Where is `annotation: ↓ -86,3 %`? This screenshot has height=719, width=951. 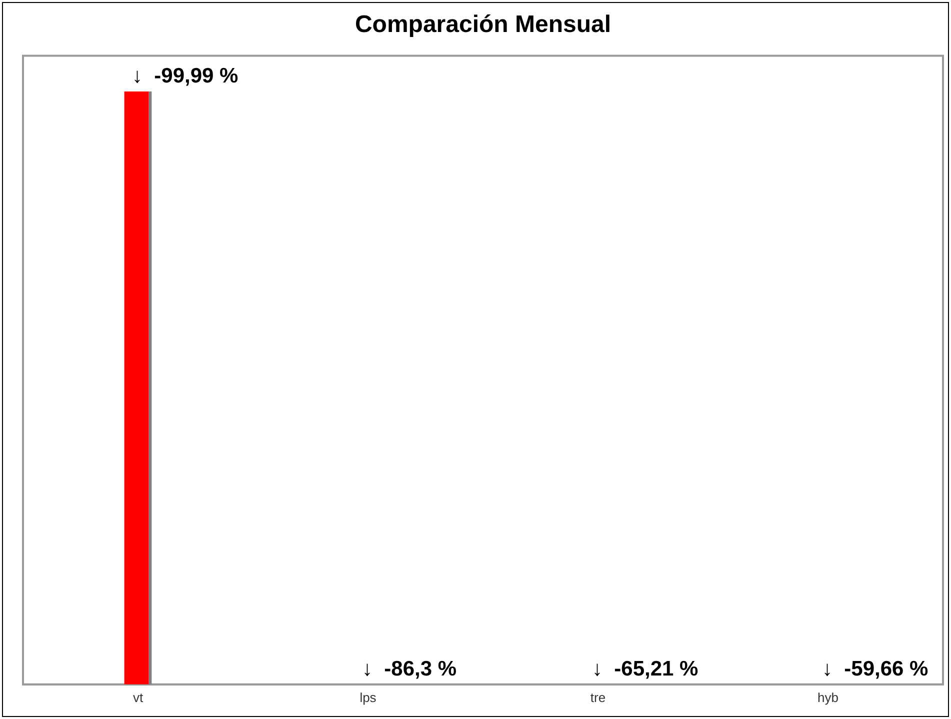 annotation: ↓ -86,3 % is located at coordinates (409, 669).